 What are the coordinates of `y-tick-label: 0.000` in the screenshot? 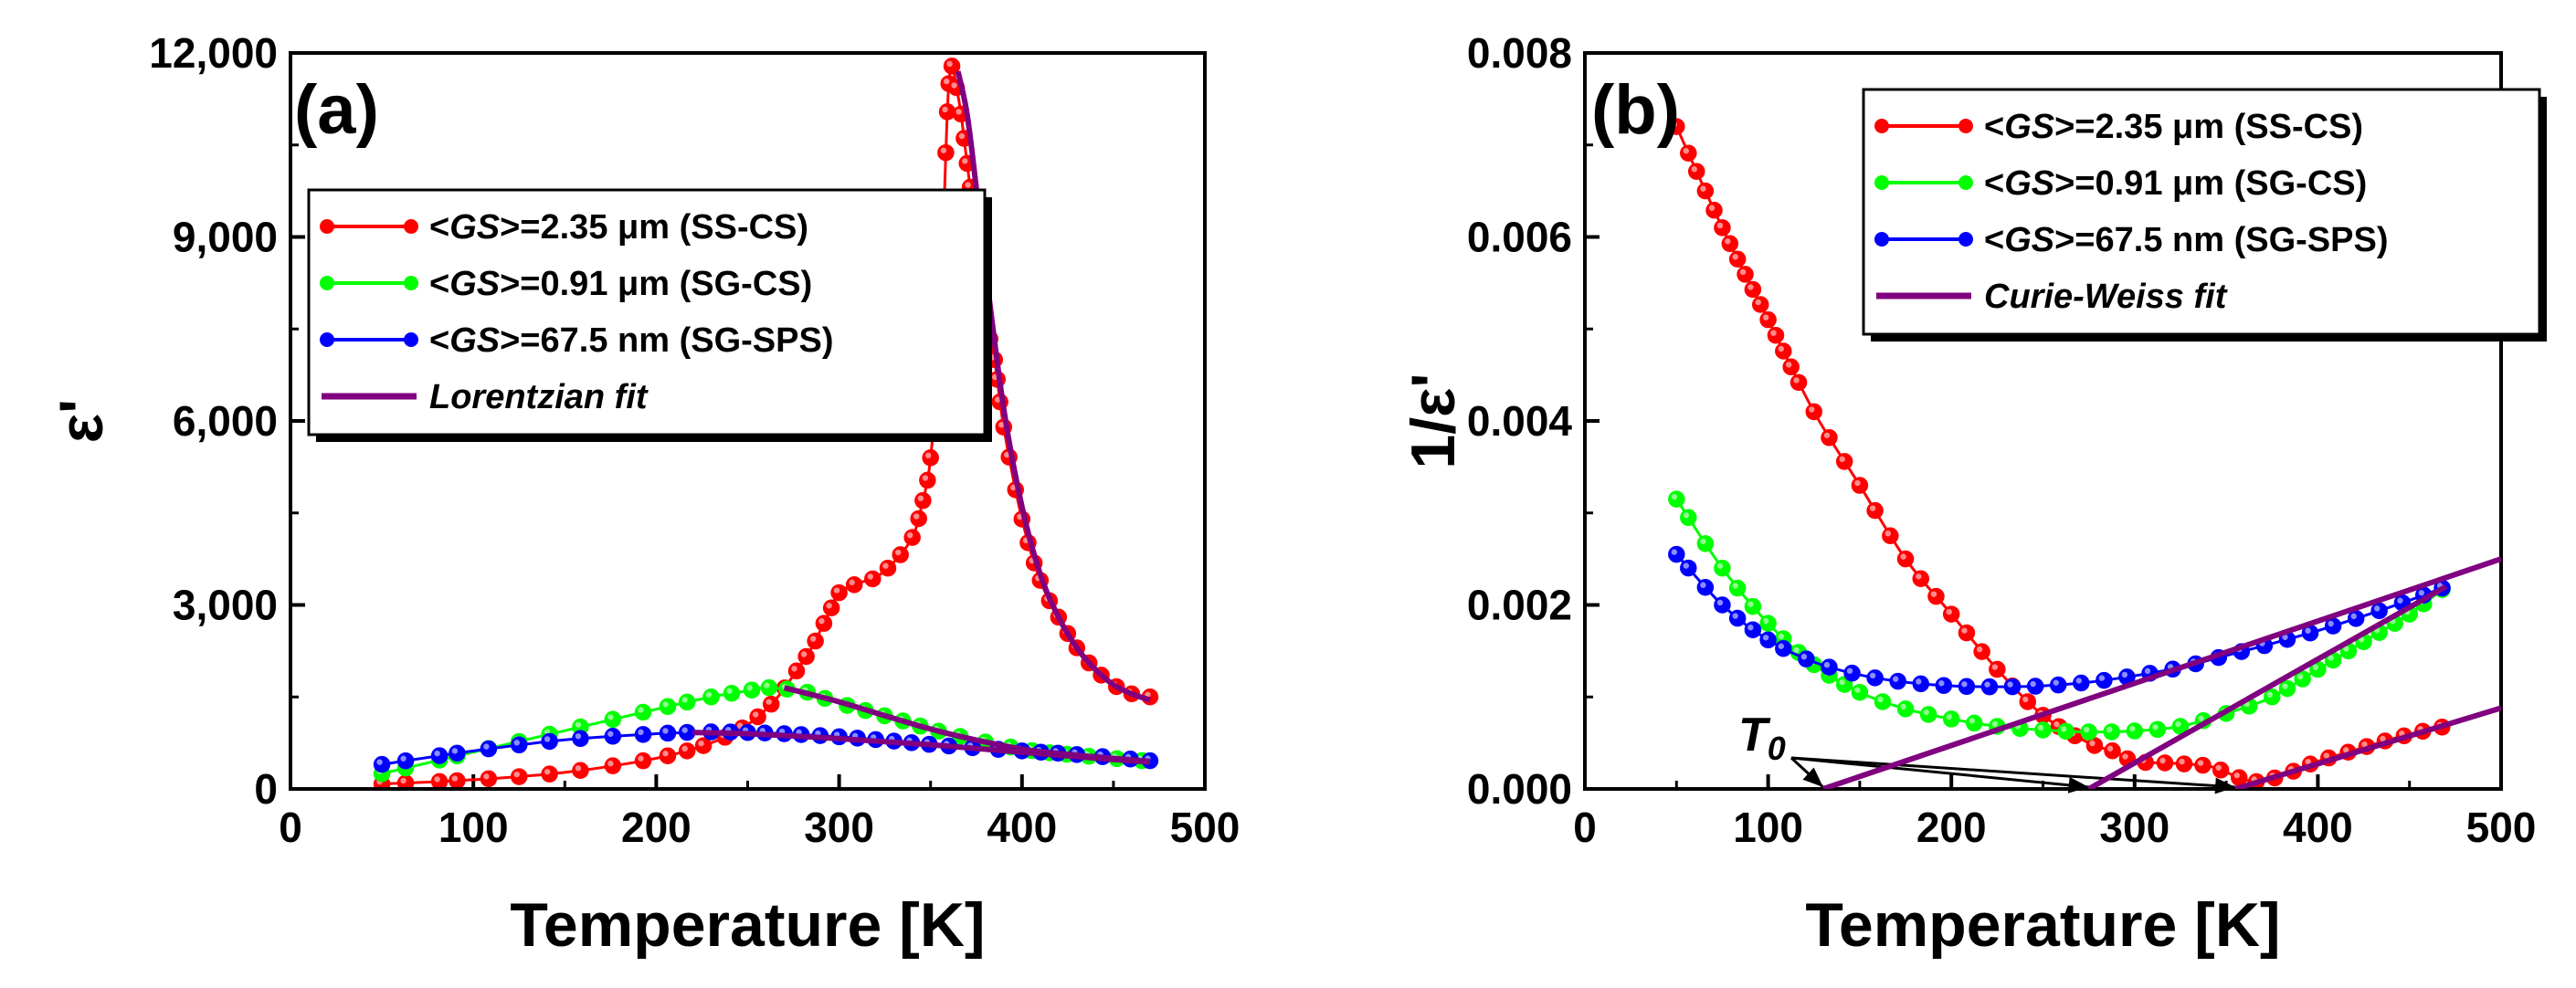 It's located at (1519, 789).